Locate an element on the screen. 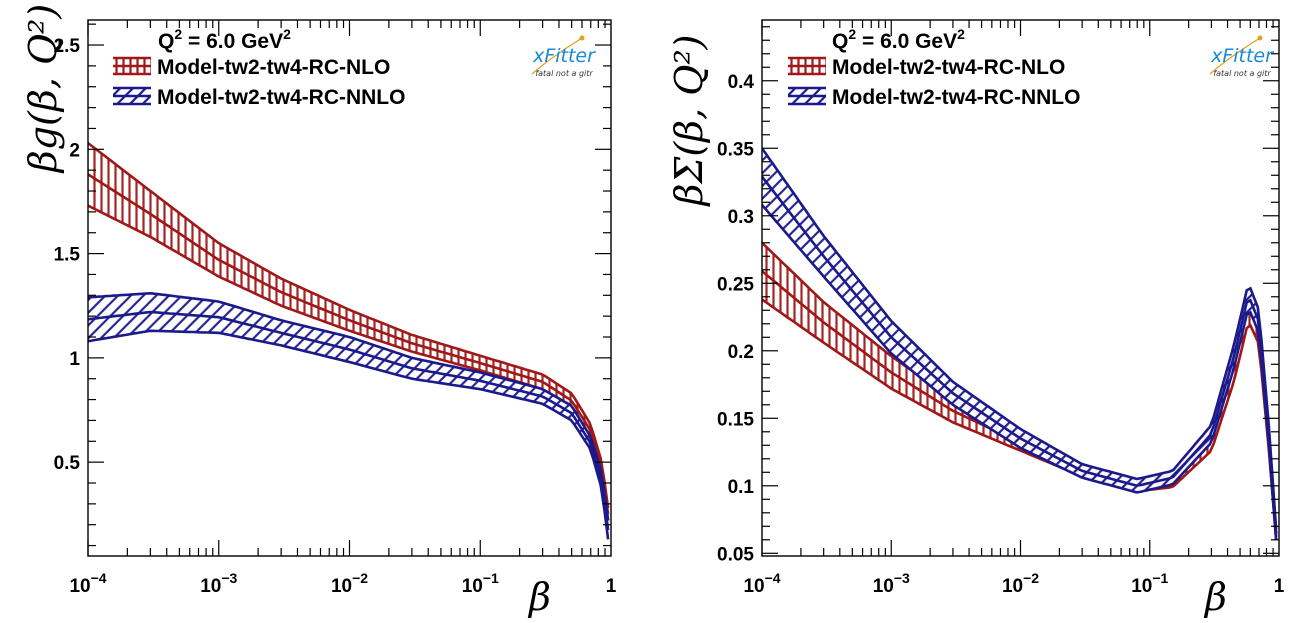  y-tick-label: 2 is located at coordinates (74, 150).